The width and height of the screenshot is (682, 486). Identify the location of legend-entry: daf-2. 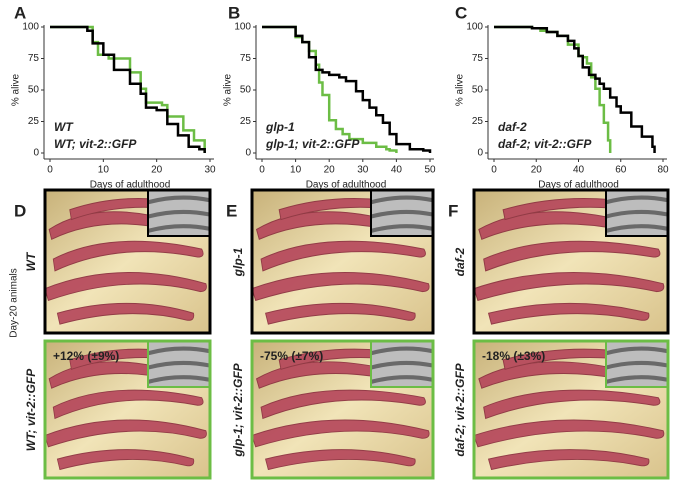
(512, 127).